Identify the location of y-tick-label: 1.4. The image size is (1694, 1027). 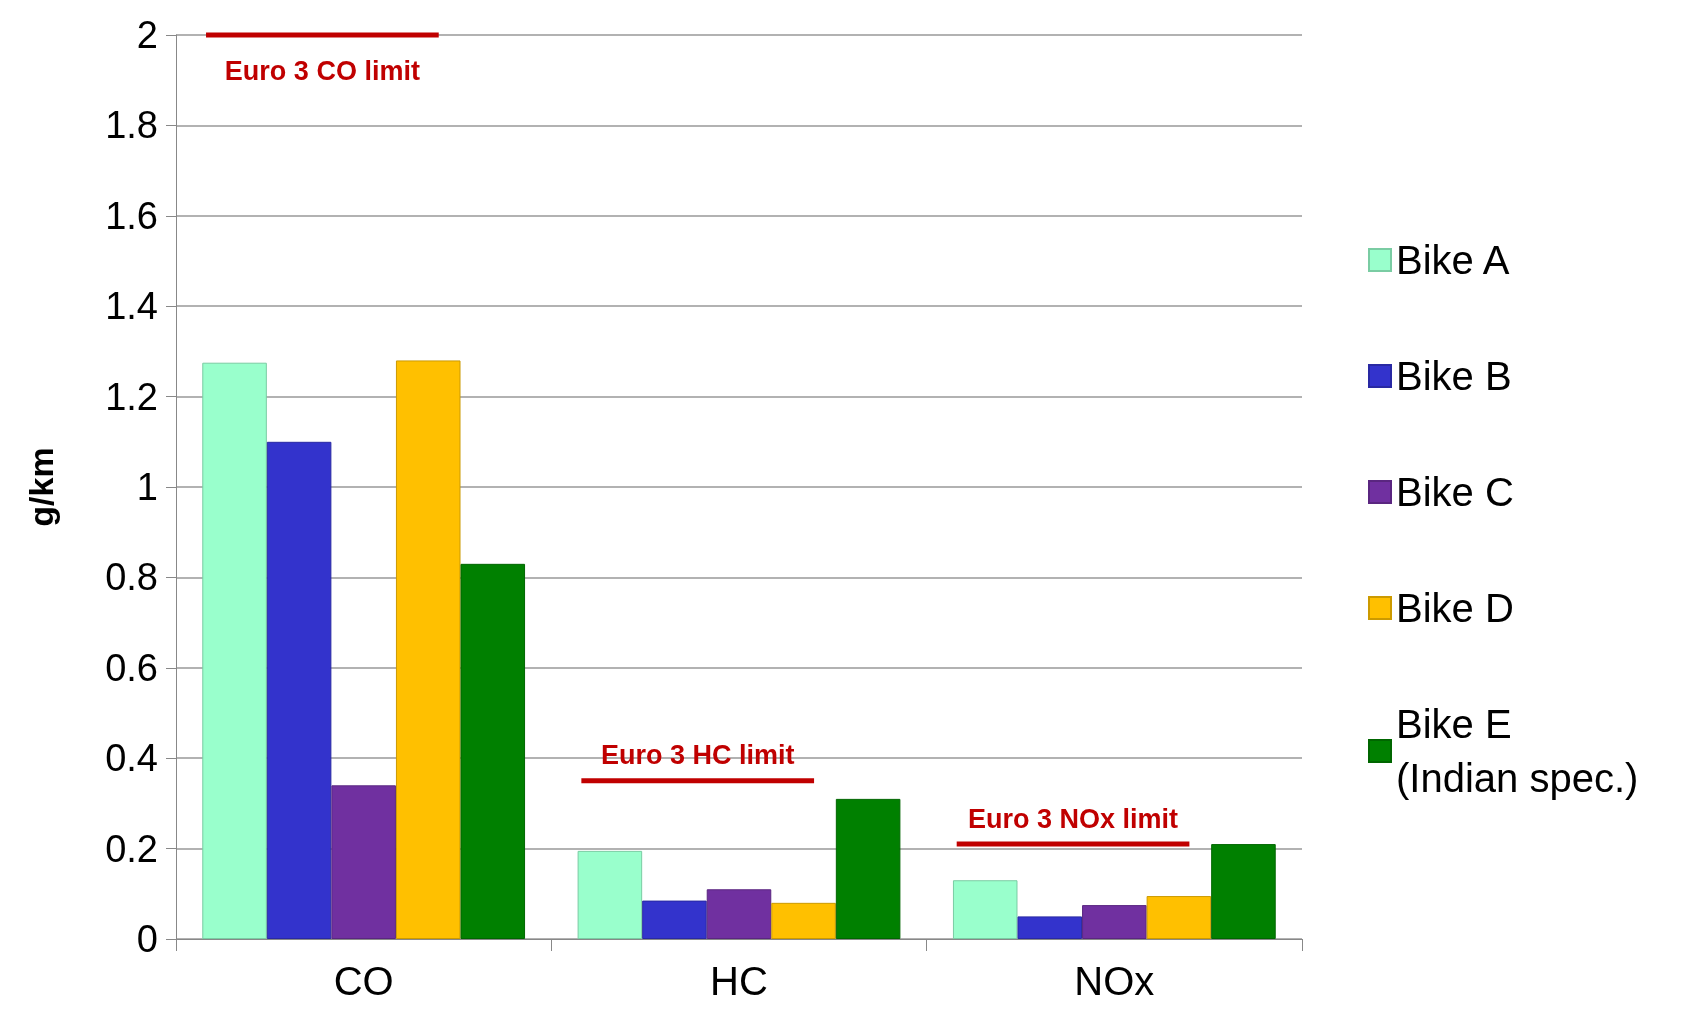
(131, 306).